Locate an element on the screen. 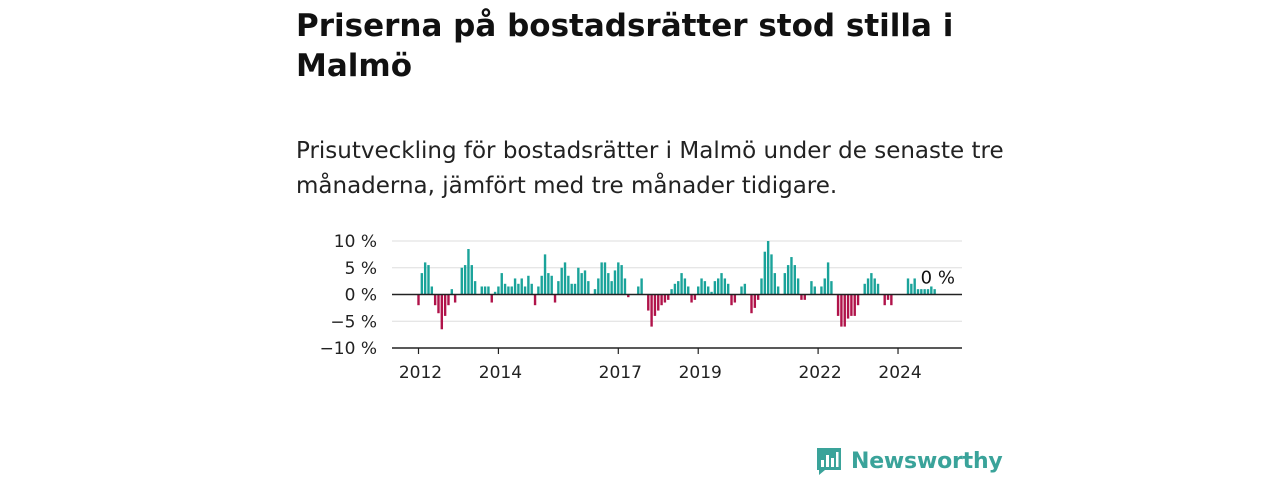  y-tick-label: 5 % is located at coordinates (361, 269).